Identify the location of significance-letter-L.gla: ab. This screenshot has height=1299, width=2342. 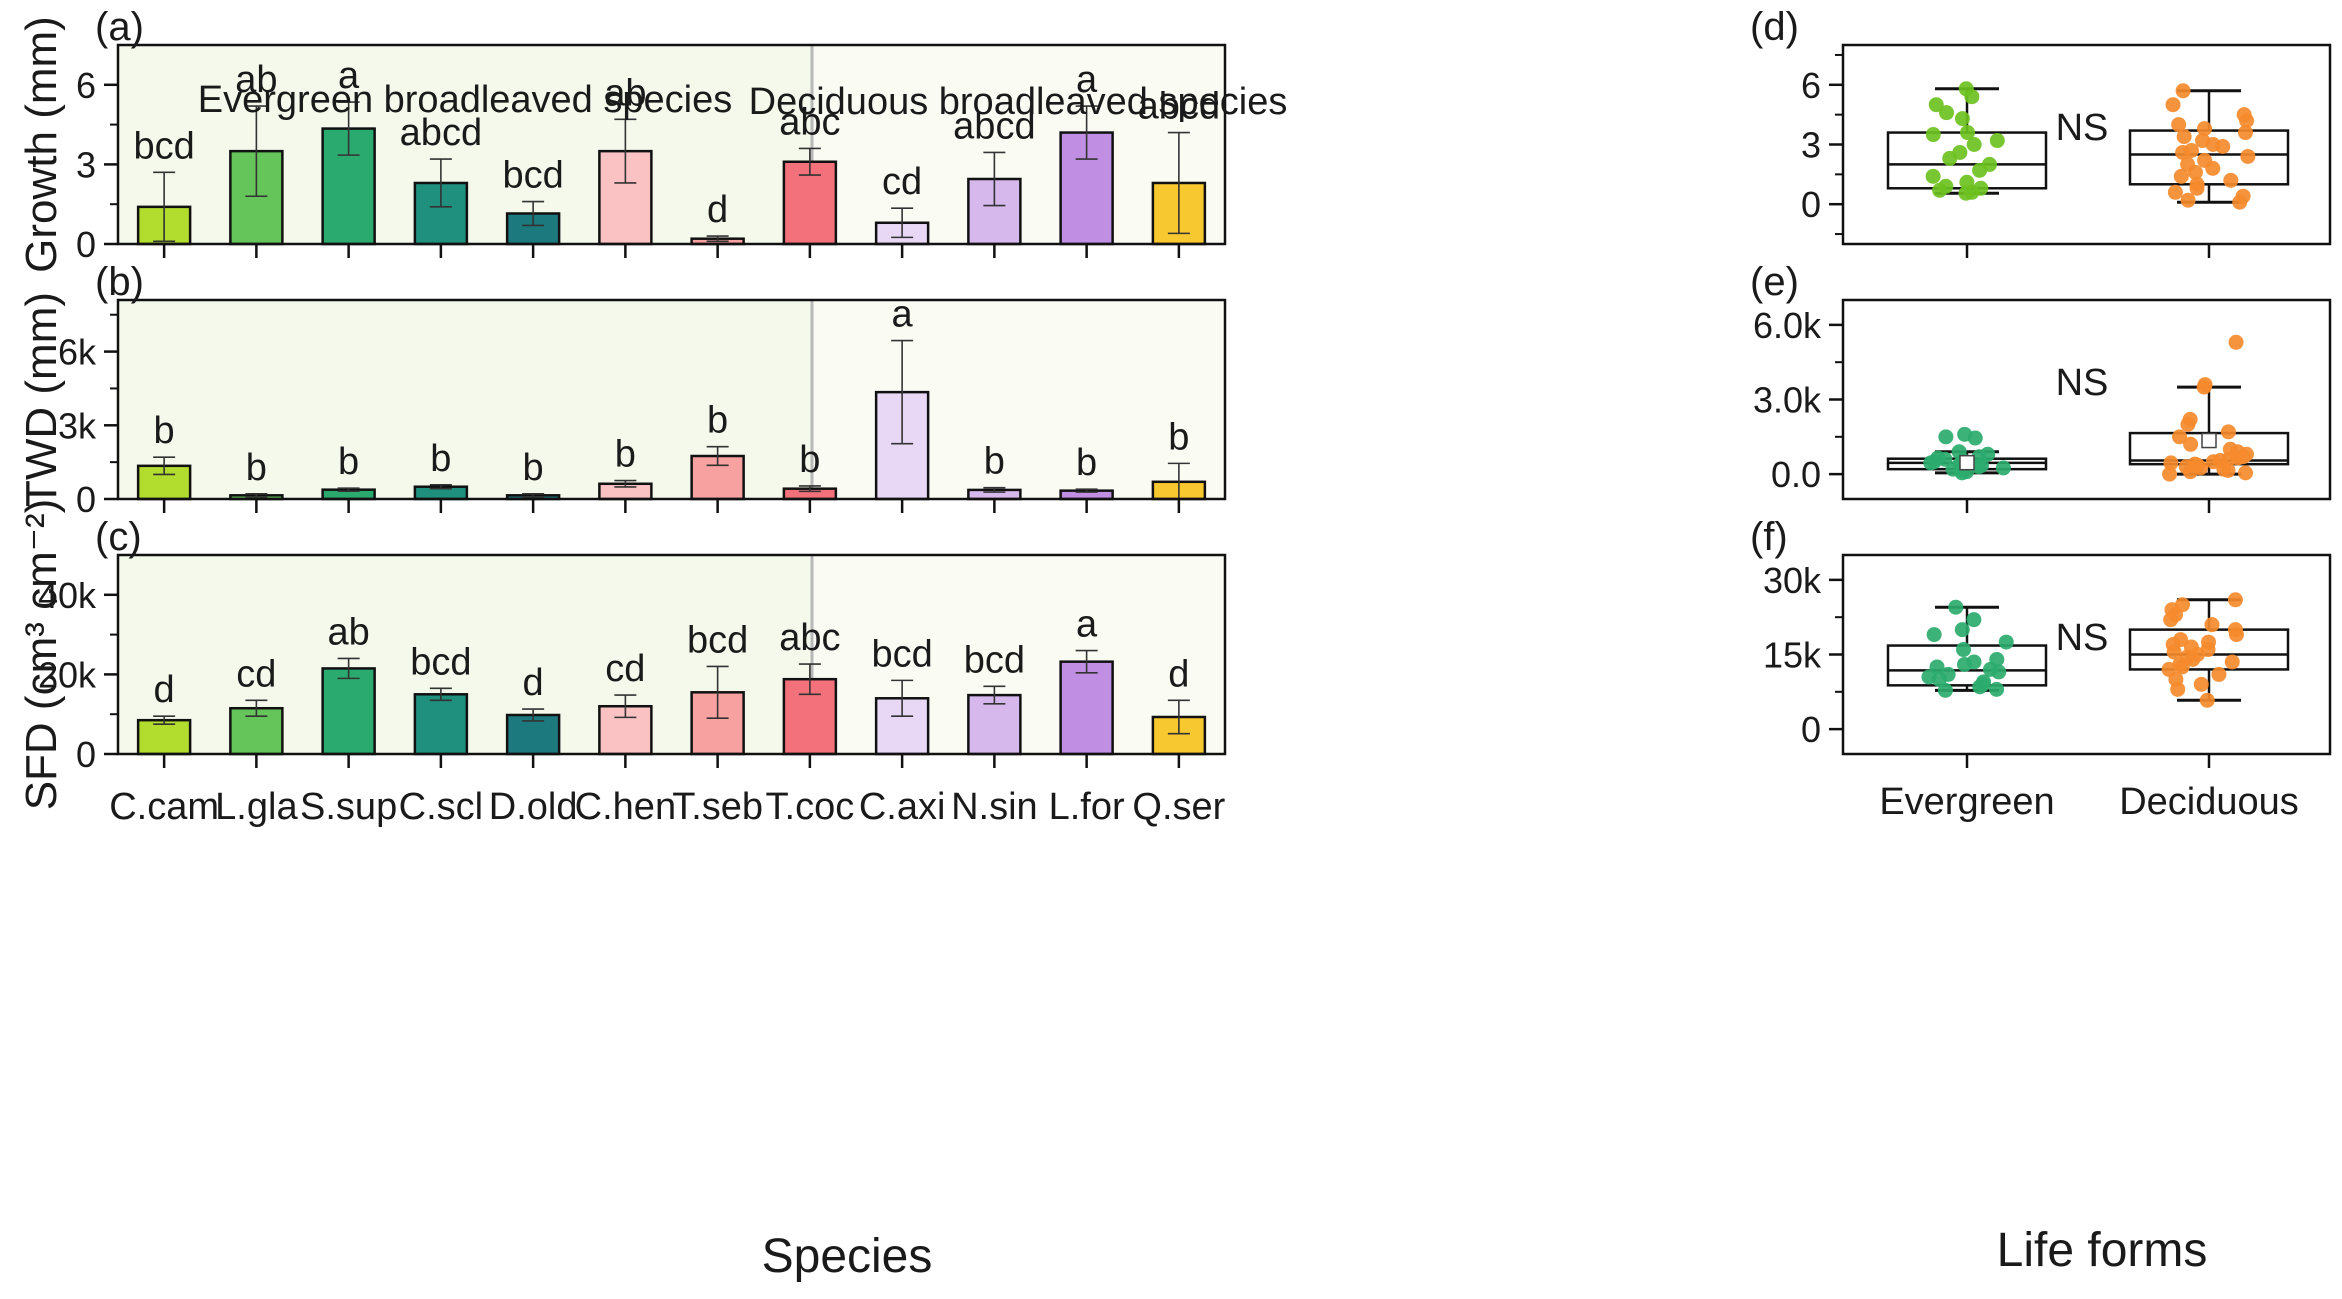
(256, 80).